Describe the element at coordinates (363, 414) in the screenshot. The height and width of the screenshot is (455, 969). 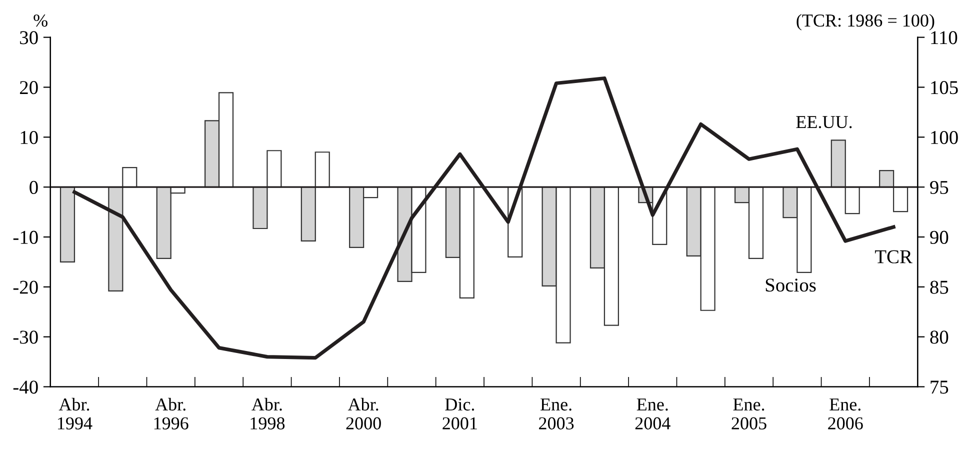
I see `x-tick-label: Abr. 2000` at that location.